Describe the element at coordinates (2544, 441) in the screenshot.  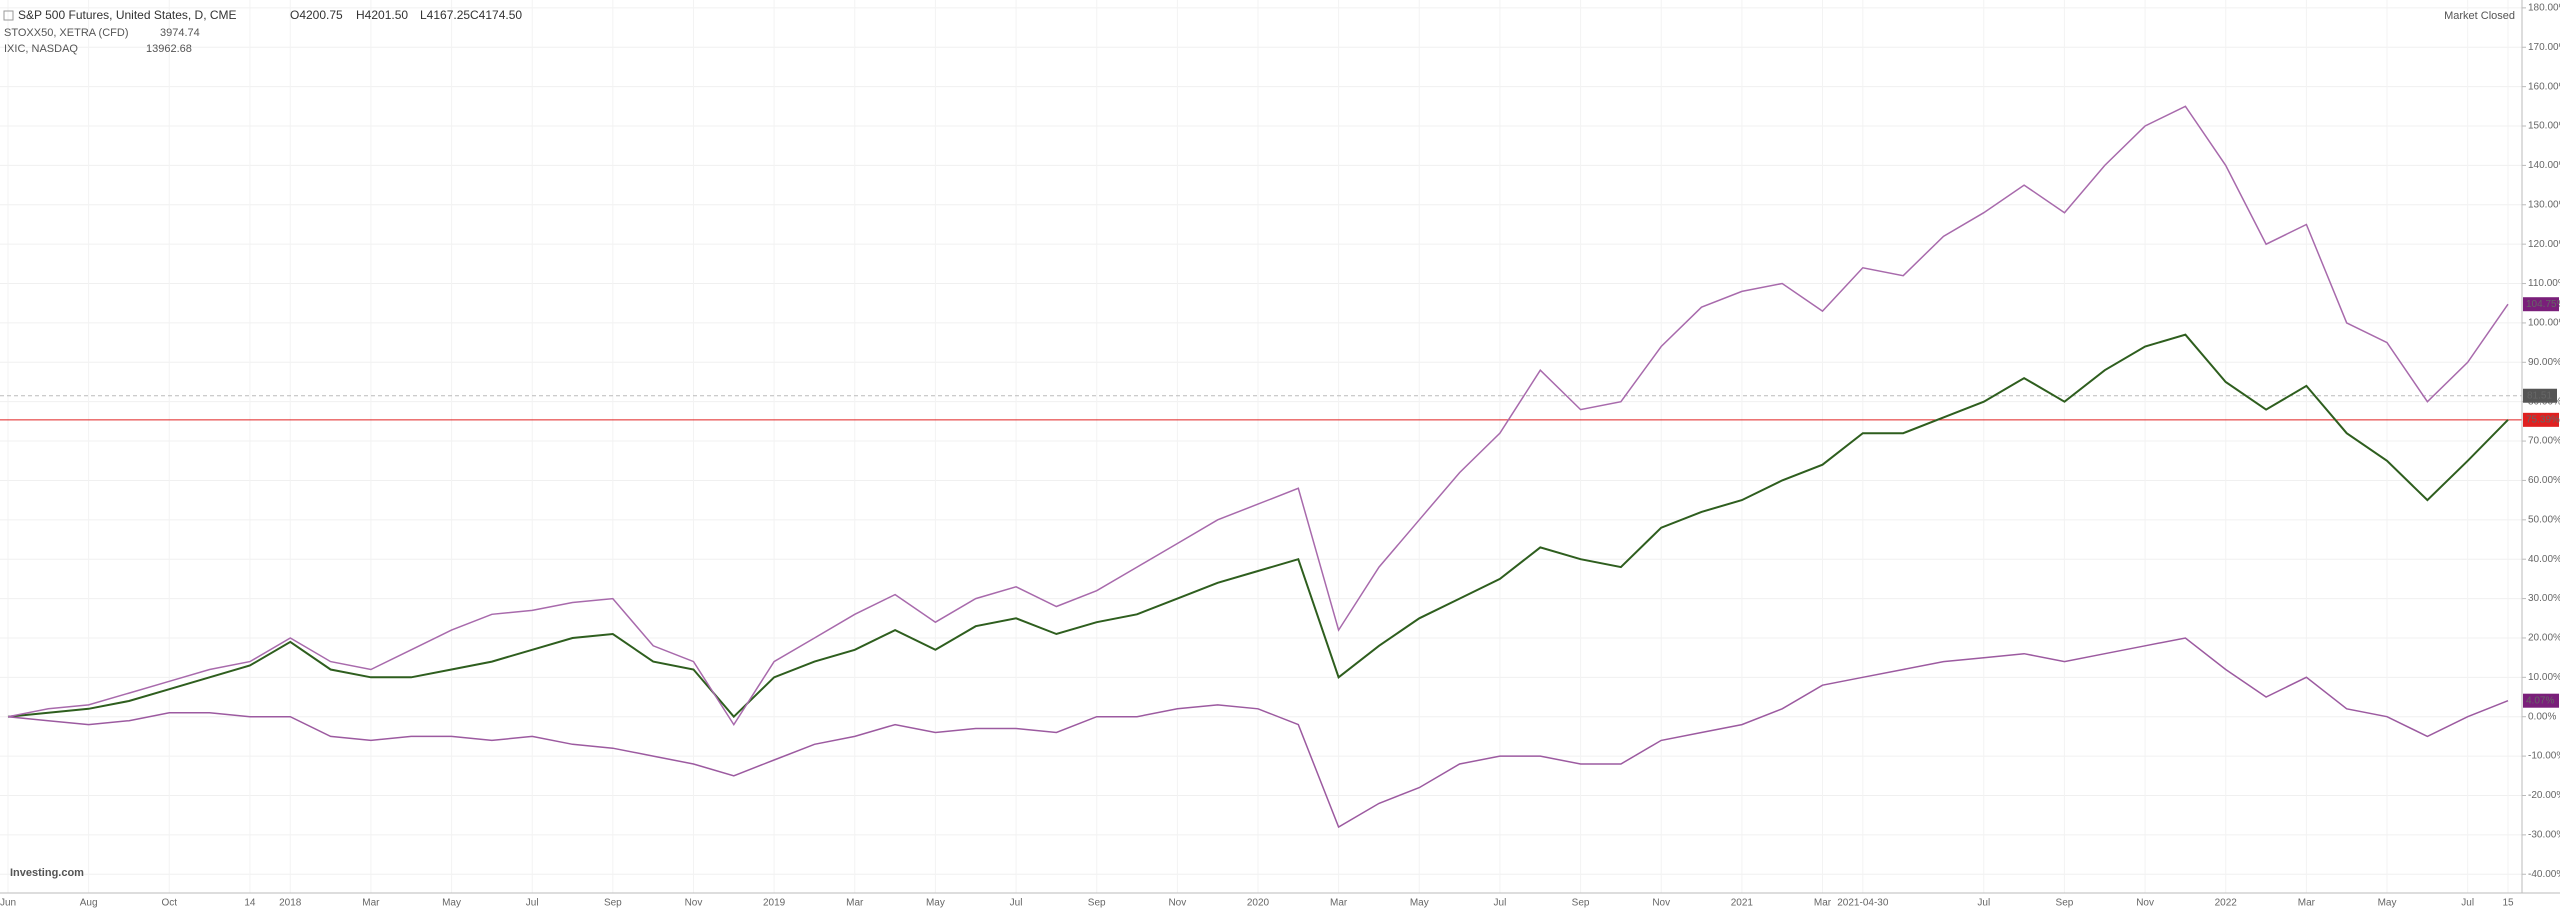
I see `y-tick-label: 70.00%` at that location.